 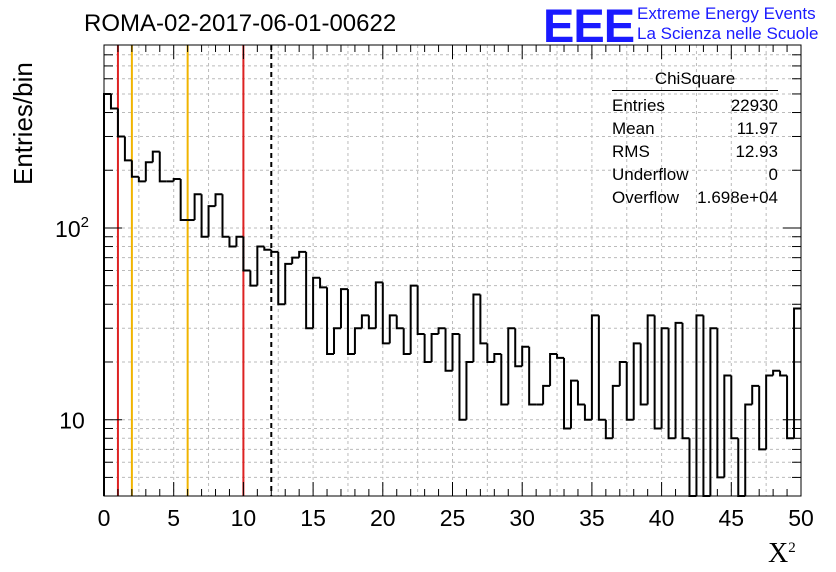 What do you see at coordinates (728, 33) in the screenshot?
I see `logo-caption-line2: La Scienza nelle Scuole` at bounding box center [728, 33].